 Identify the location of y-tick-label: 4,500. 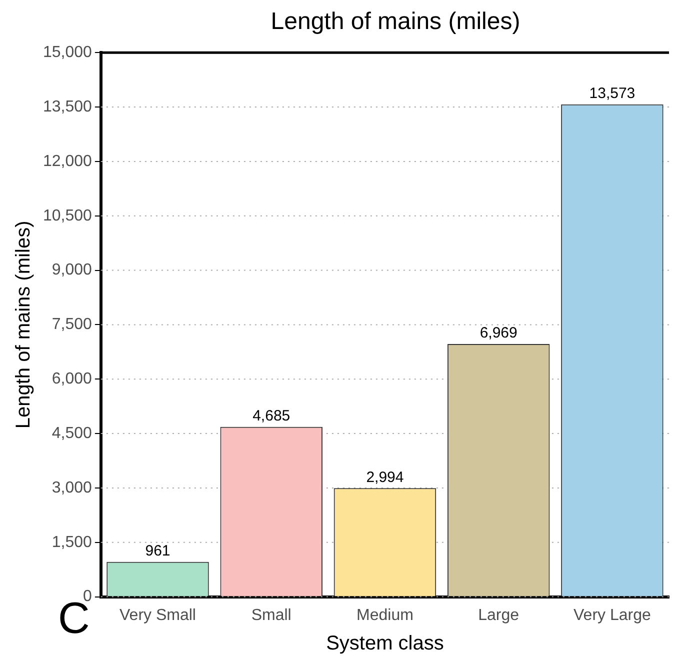
(72, 433).